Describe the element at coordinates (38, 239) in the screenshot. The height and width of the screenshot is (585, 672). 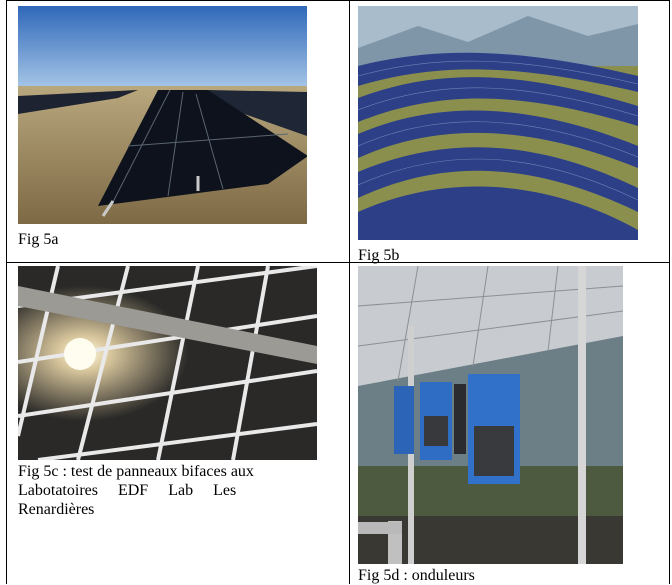
I see `fig5a-caption: Fig 5a` at that location.